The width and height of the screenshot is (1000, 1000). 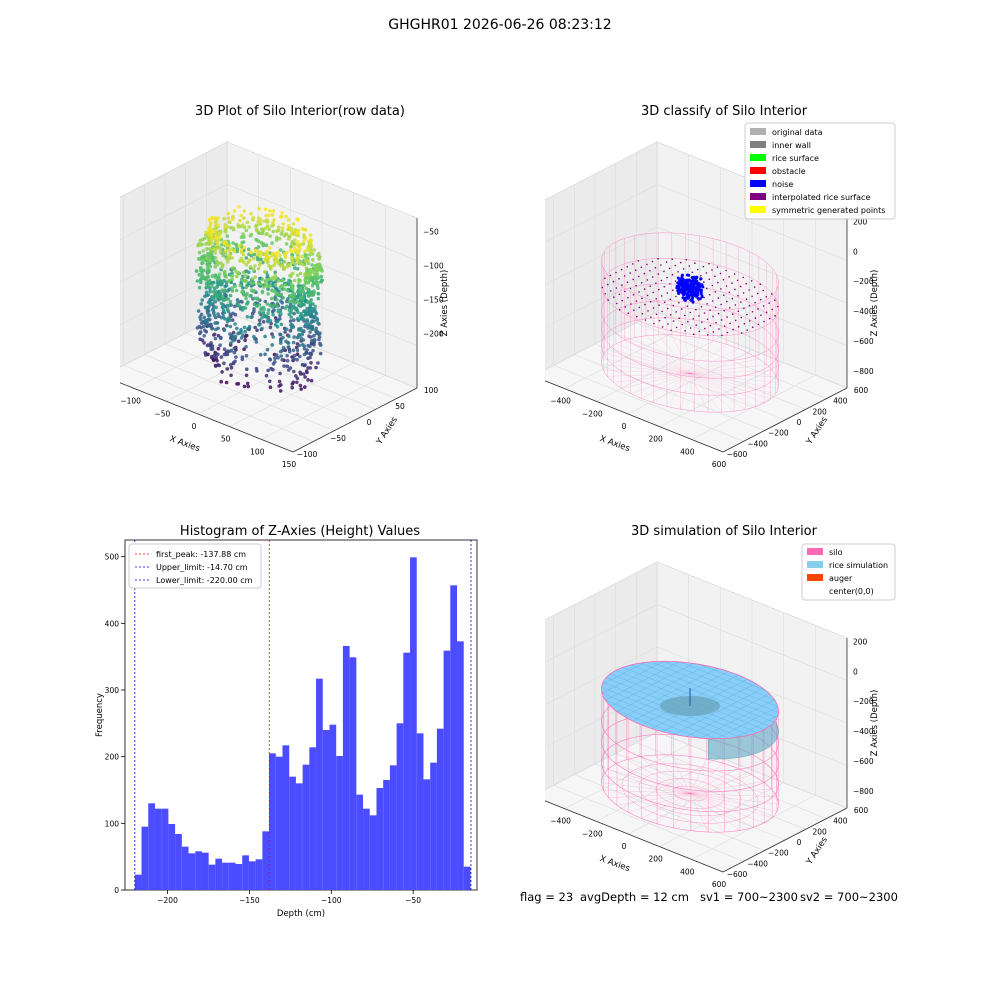 I want to click on y-tick-label: 100, so click(x=112, y=823).